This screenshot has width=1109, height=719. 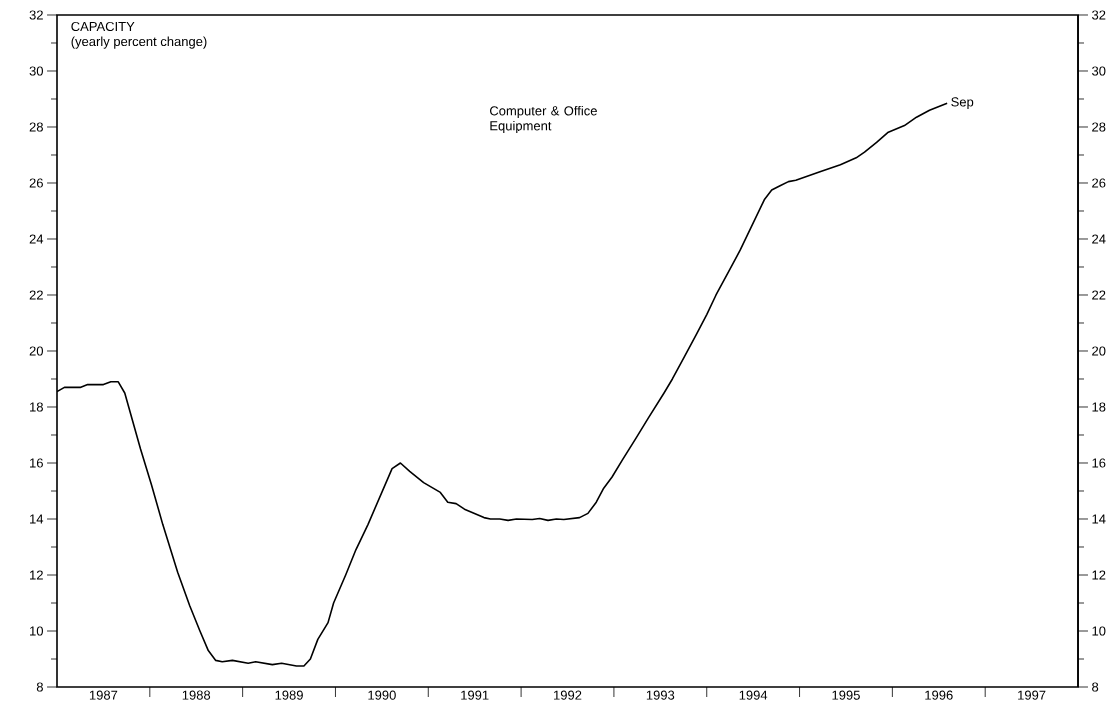 I want to click on x-tick-label: 1988, so click(x=196, y=695).